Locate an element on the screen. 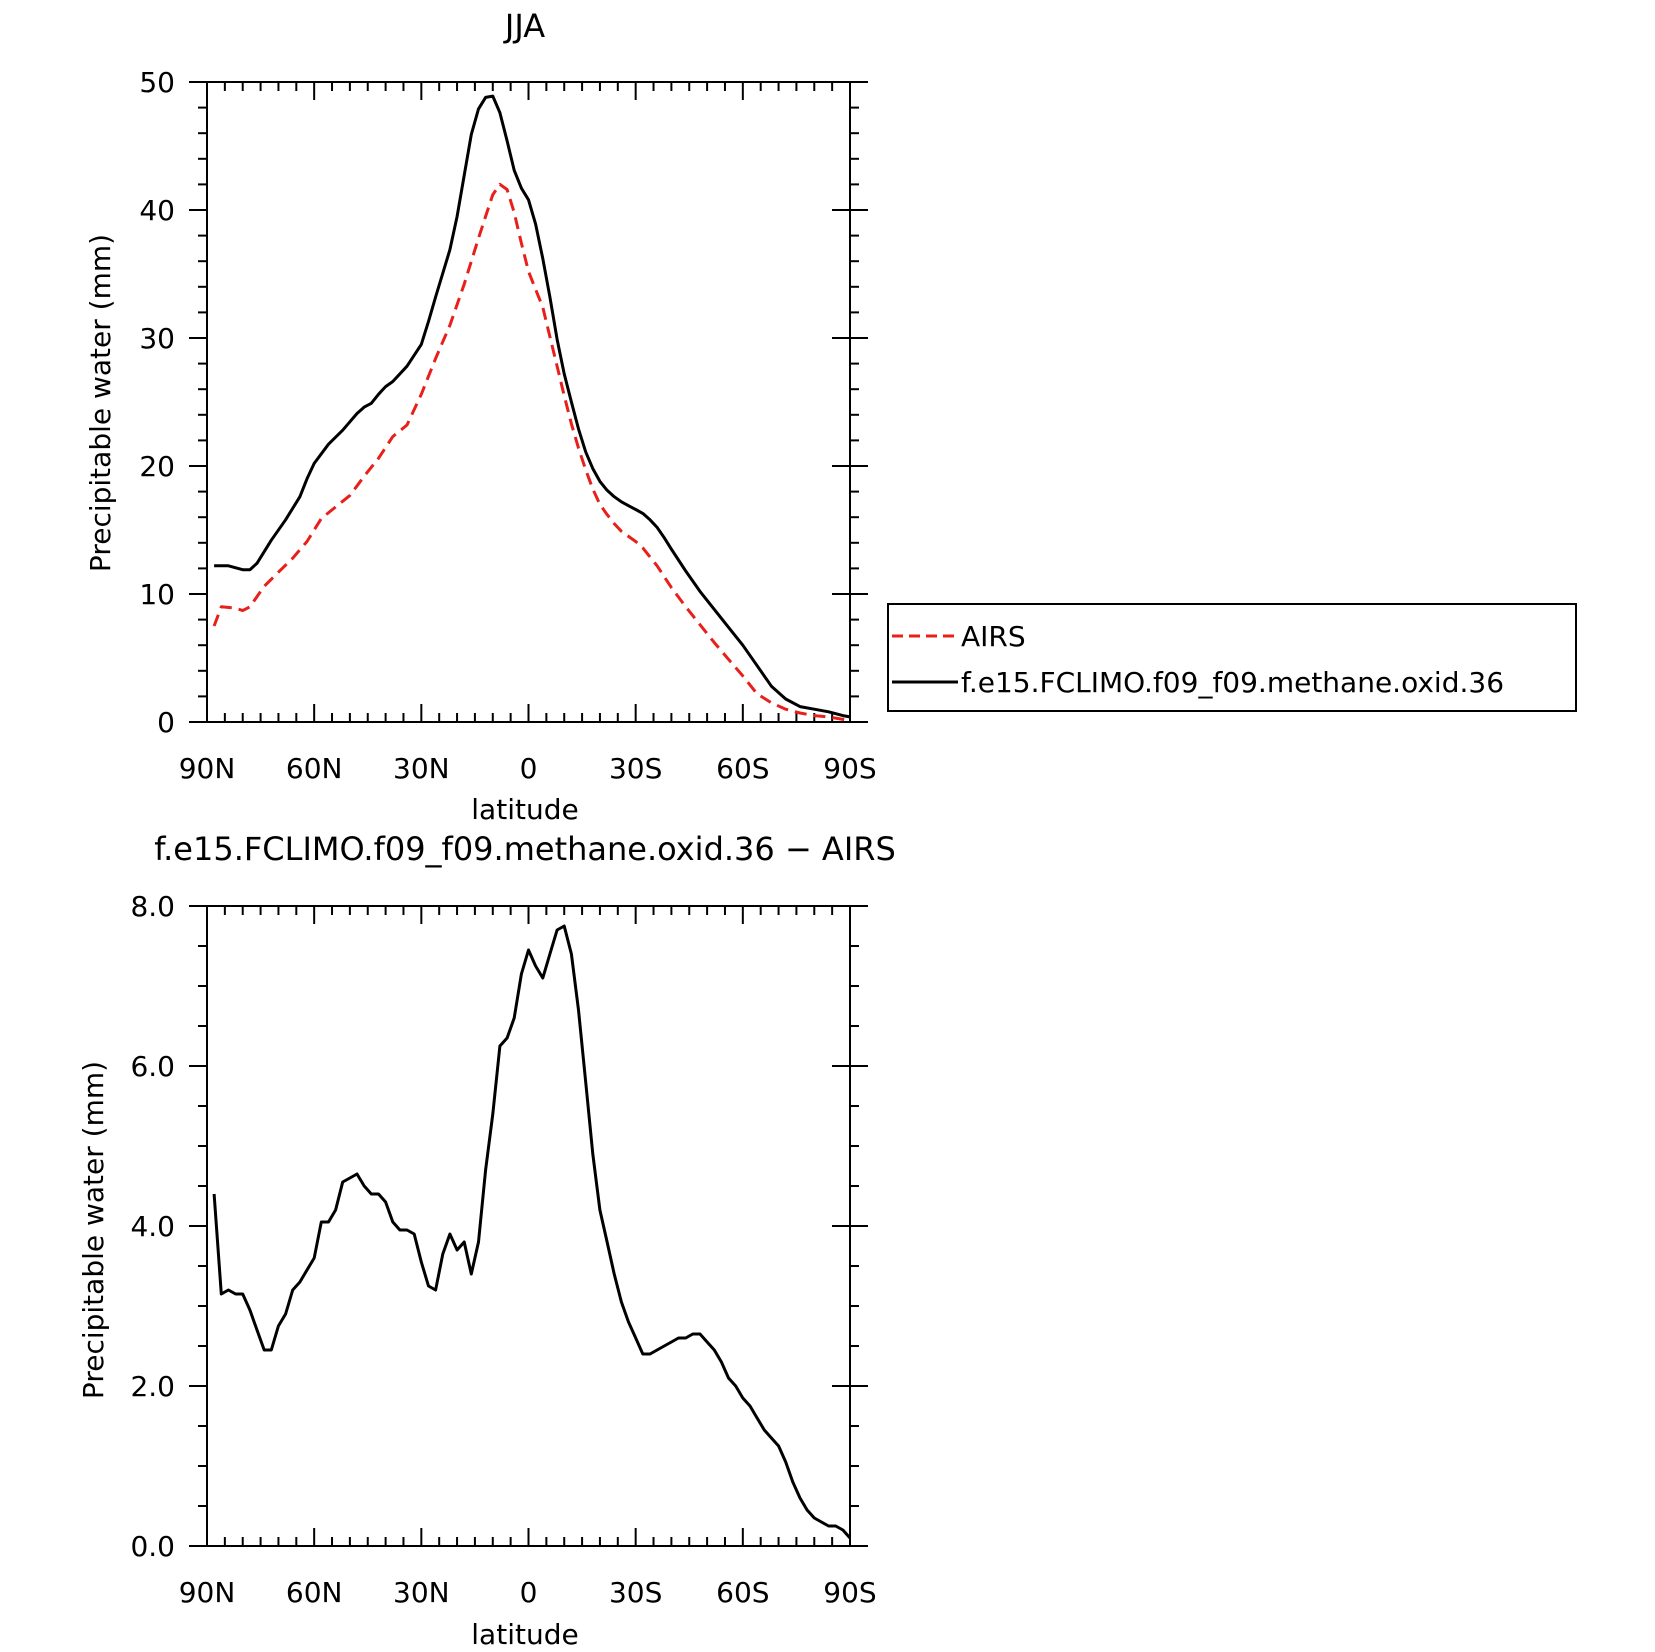  y-tick-label: 30 is located at coordinates (157, 338).